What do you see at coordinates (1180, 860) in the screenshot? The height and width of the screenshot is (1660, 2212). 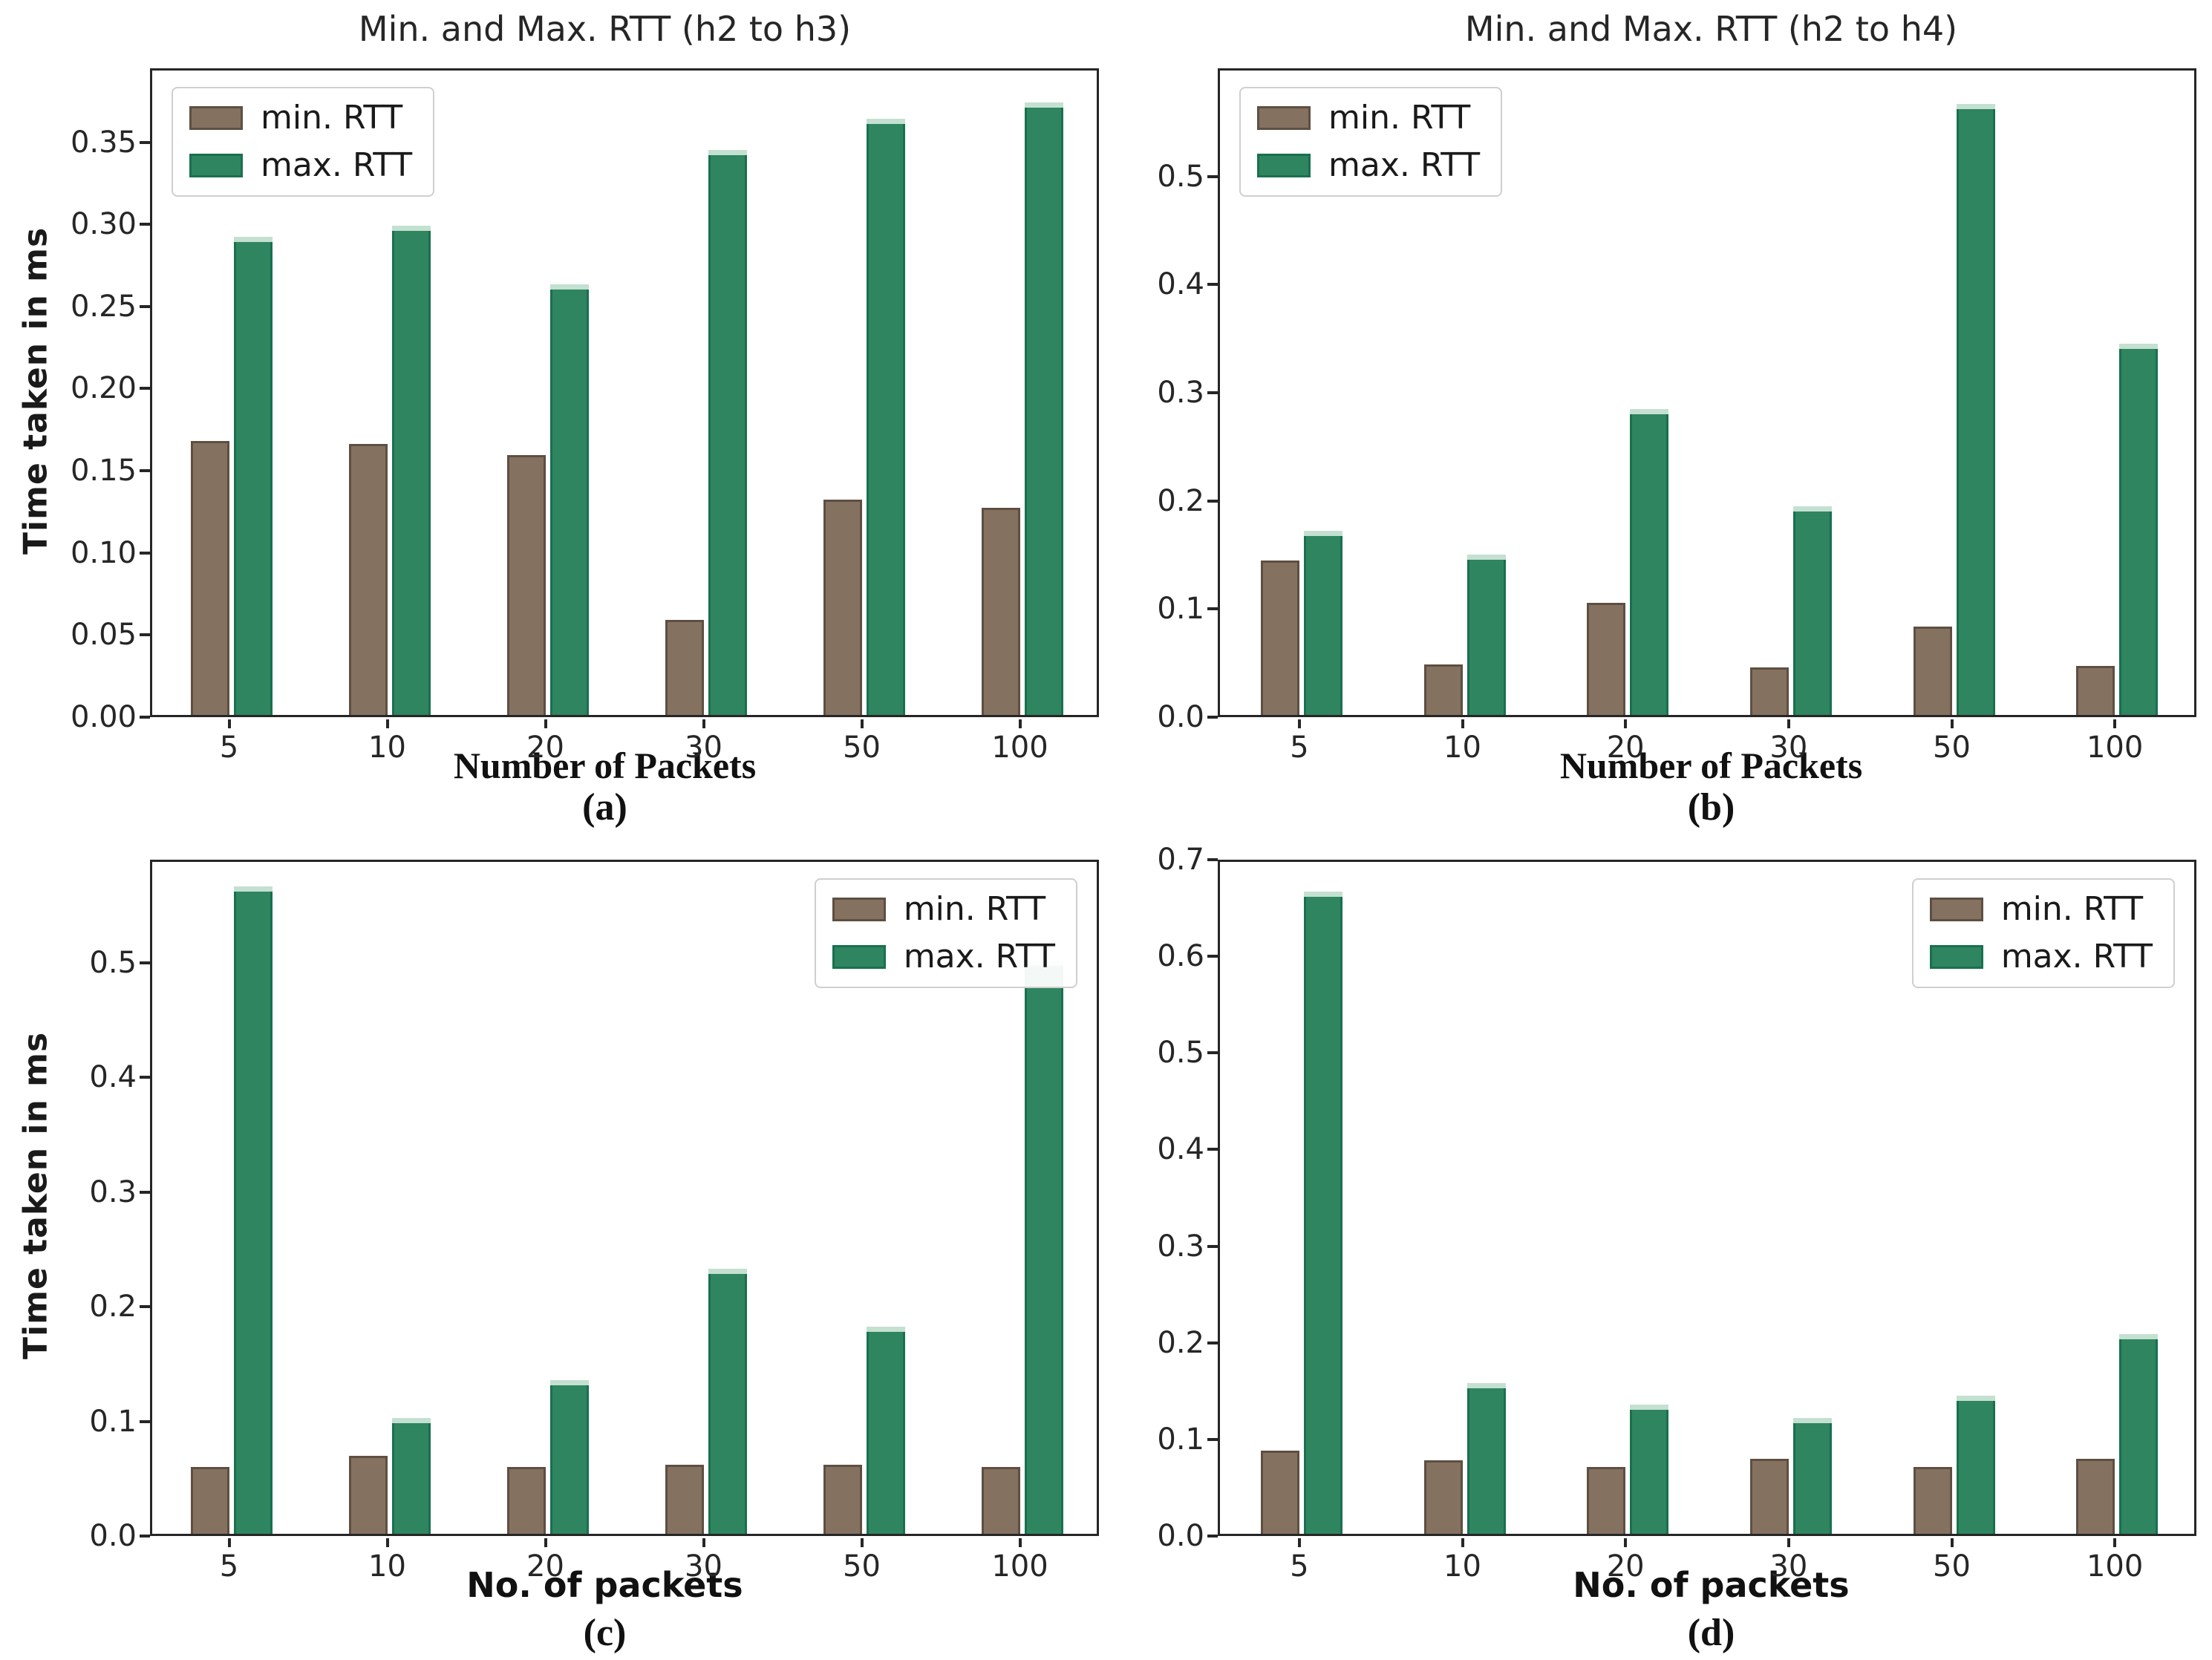 I see `y-tick-label: 0.7` at bounding box center [1180, 860].